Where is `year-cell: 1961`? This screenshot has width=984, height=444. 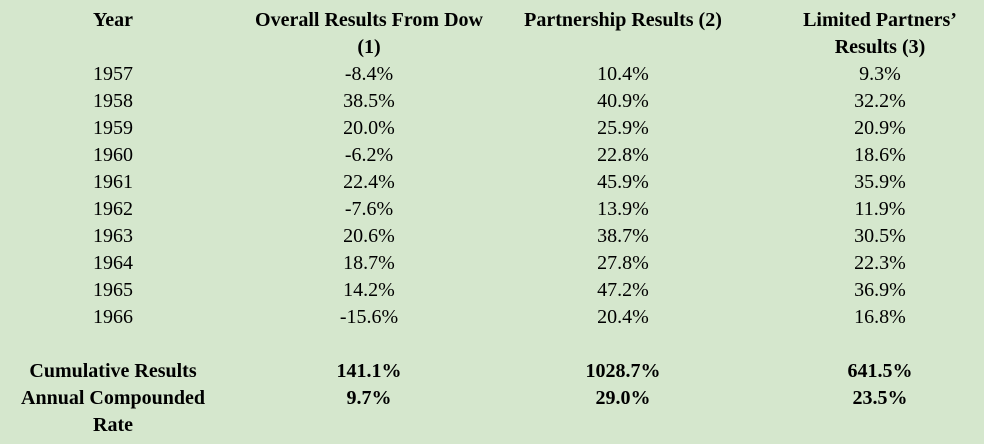 year-cell: 1961 is located at coordinates (113, 182).